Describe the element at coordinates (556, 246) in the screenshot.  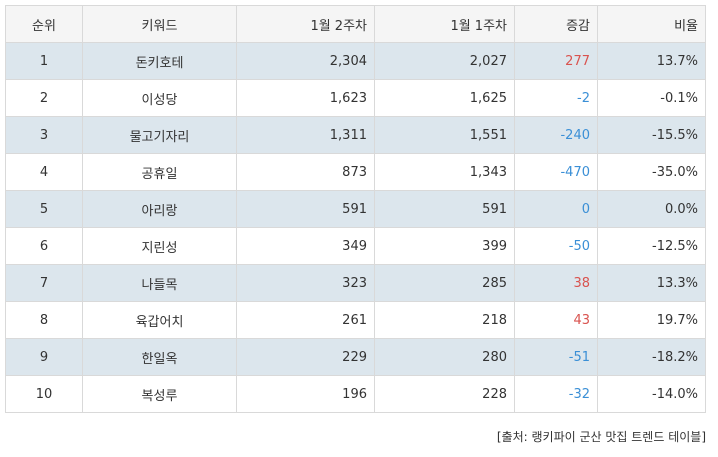
I see `change-cell: -50` at that location.